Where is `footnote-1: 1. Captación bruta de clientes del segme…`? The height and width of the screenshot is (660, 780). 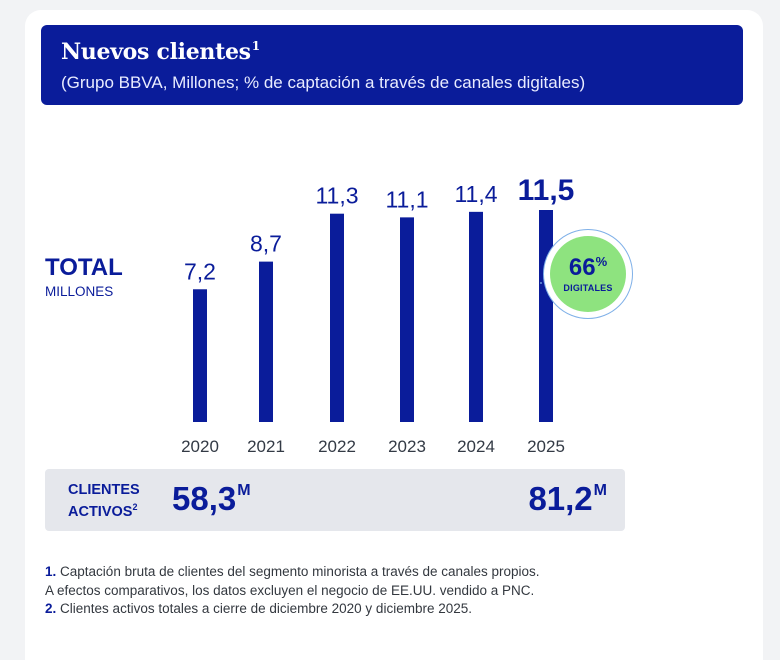
footnote-1: 1. Captación bruta de clientes del segme… is located at coordinates (292, 571).